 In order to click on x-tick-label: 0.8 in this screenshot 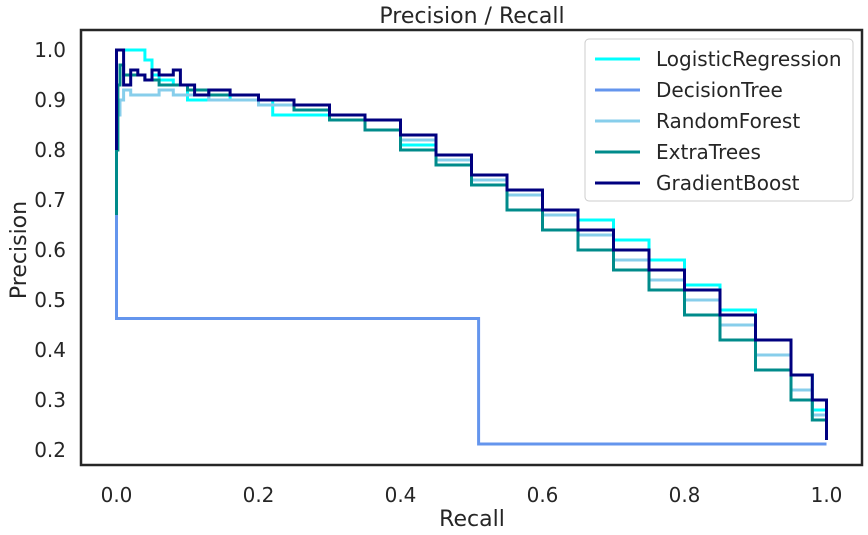, I will do `click(685, 495)`.